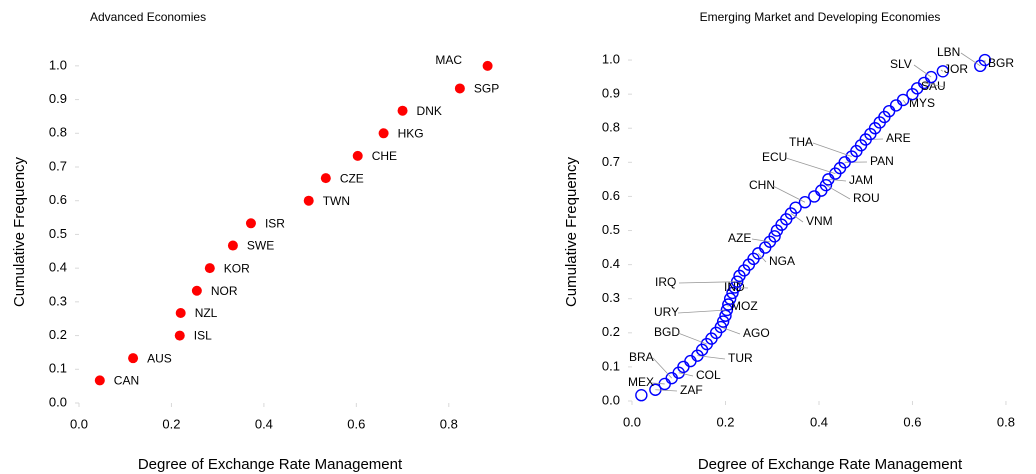 The image size is (1036, 474). I want to click on point-label: ECU, so click(774, 157).